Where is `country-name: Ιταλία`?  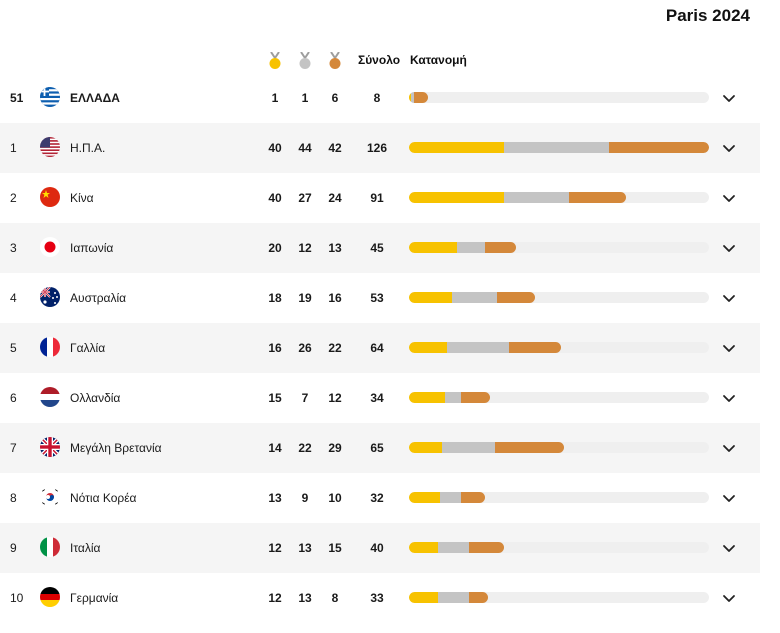 country-name: Ιταλία is located at coordinates (85, 548).